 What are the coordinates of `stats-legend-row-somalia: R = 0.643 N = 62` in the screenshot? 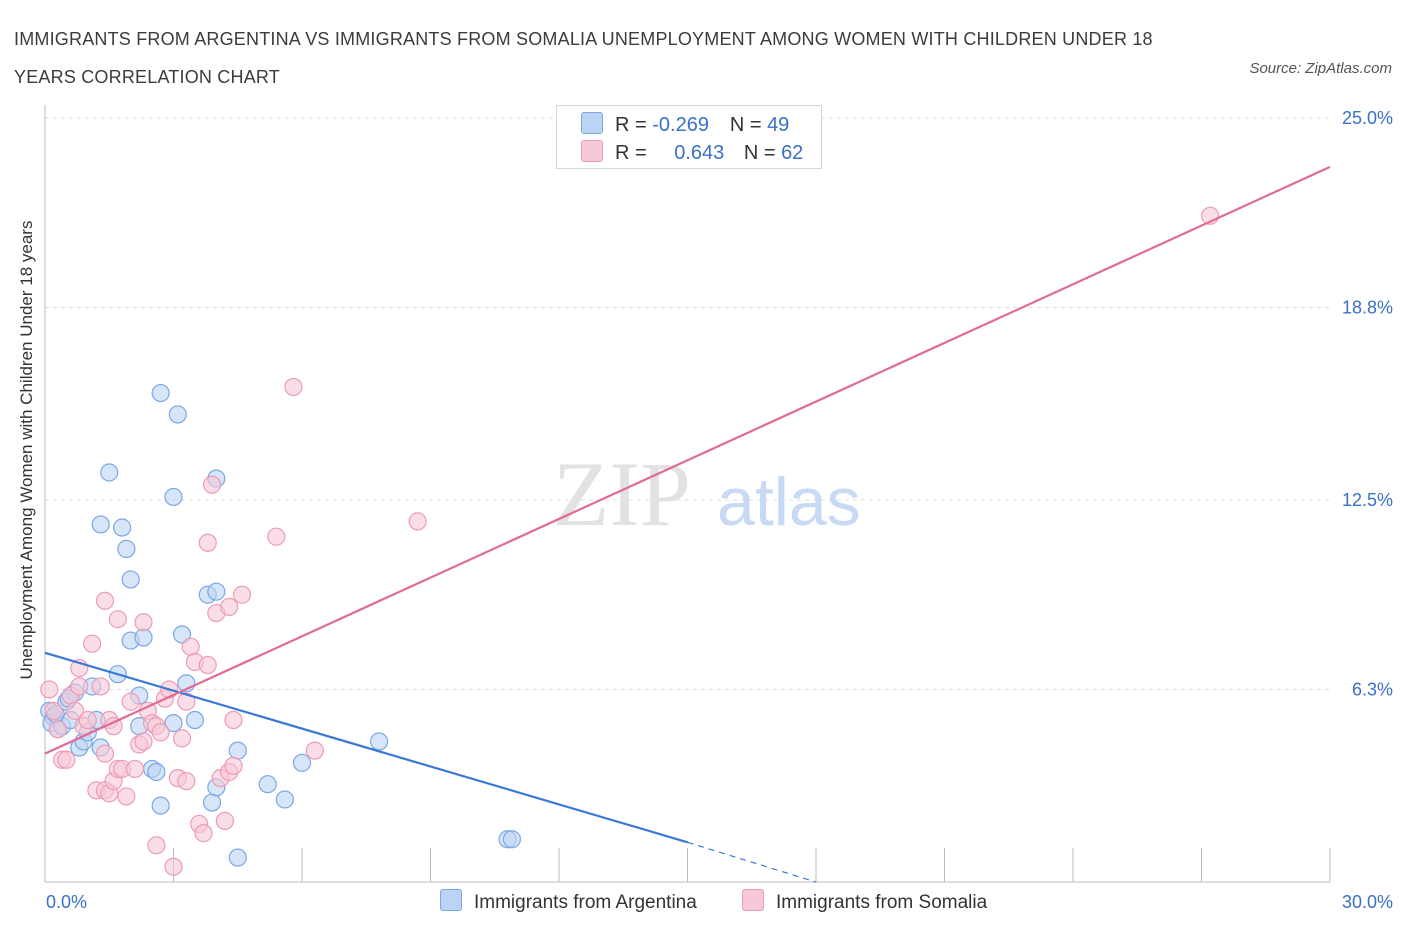 It's located at (692, 153).